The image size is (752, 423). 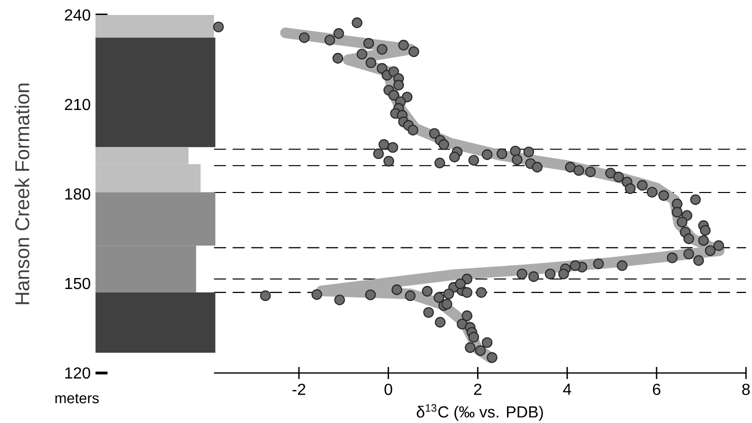 I want to click on x-tick-label: 0, so click(x=388, y=390).